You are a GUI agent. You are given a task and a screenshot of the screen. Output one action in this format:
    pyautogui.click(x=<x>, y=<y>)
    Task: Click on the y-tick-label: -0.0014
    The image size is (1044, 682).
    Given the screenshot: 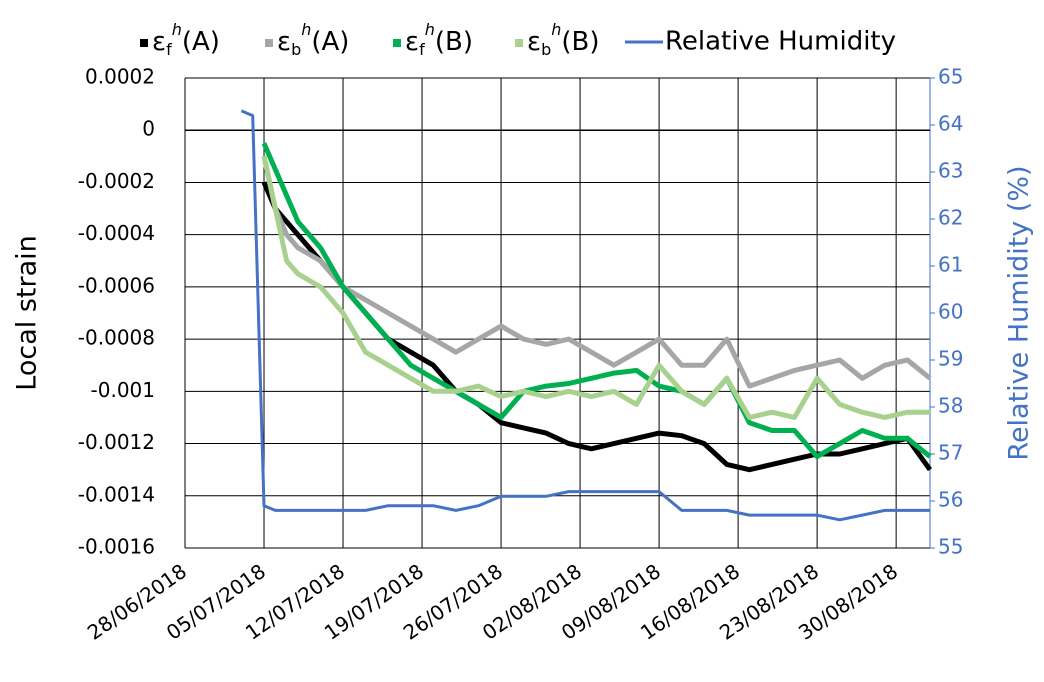 What is the action you would take?
    pyautogui.click(x=116, y=494)
    